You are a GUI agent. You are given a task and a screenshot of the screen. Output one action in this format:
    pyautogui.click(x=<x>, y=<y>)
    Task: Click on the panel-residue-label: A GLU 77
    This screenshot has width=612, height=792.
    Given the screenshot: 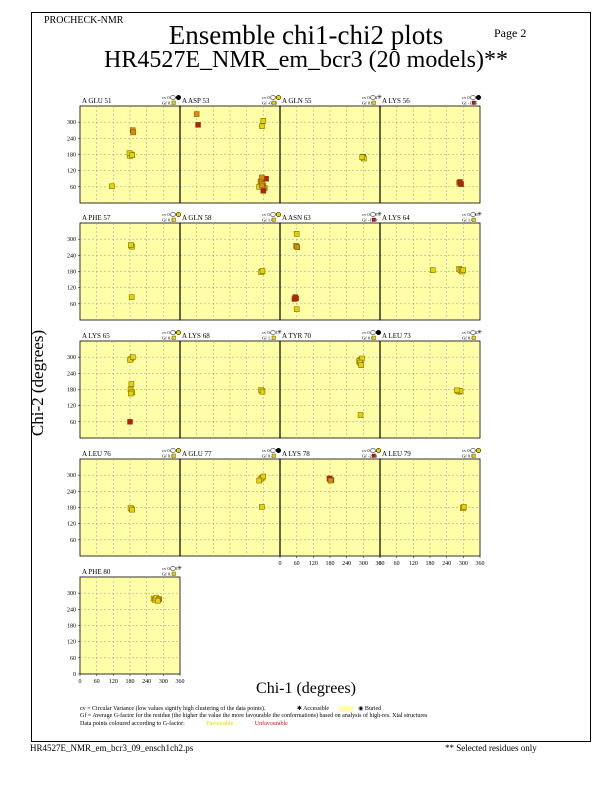 What is the action you would take?
    pyautogui.click(x=197, y=454)
    